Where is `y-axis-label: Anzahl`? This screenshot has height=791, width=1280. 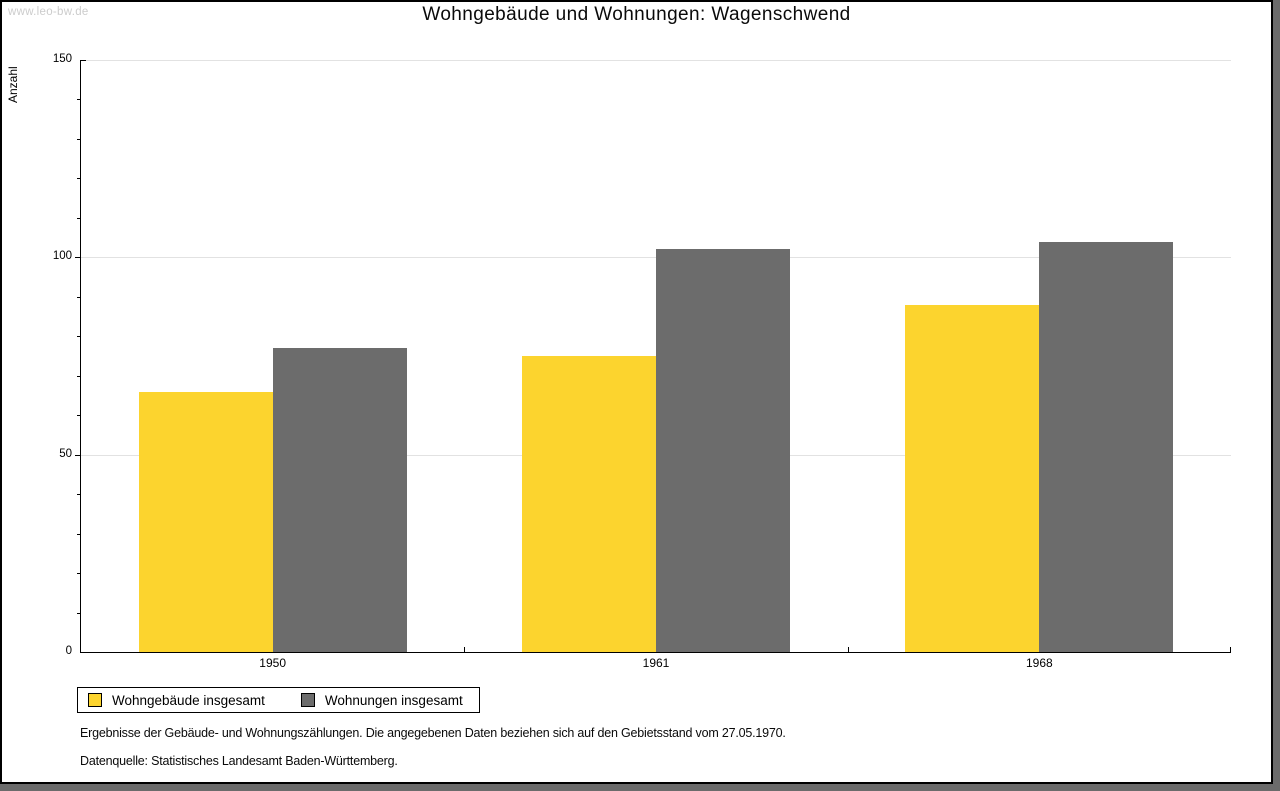
y-axis-label: Anzahl is located at coordinates (13, 84).